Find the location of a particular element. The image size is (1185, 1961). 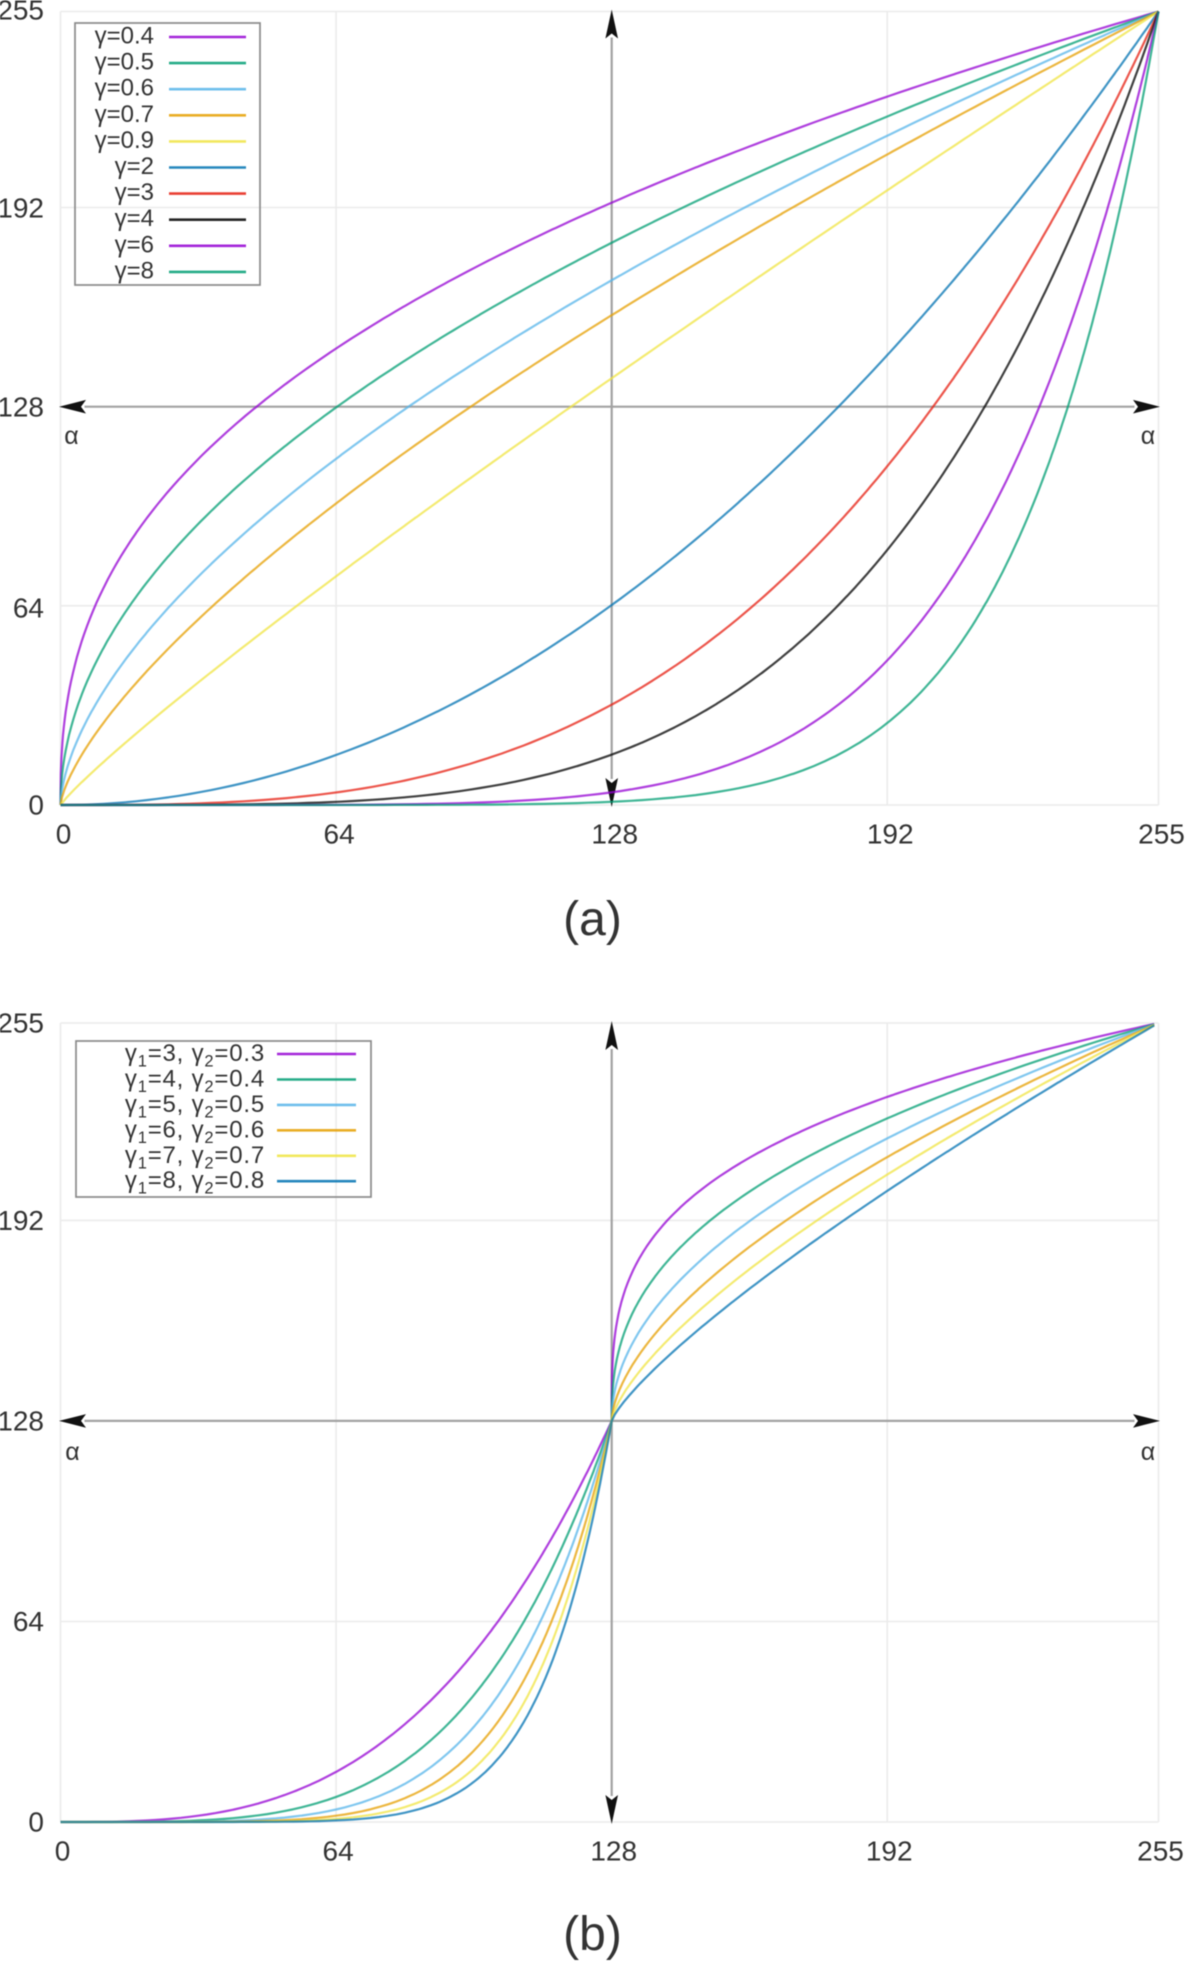

svg-text: (a) is located at coordinates (592, 919).